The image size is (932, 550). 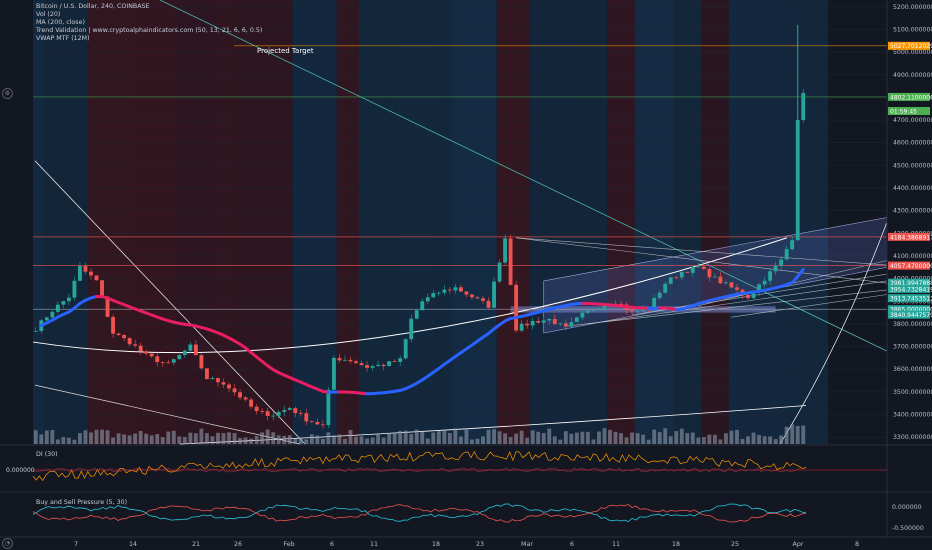 What do you see at coordinates (912, 392) in the screenshot?
I see `price-tick-label: 3500.0000000` at bounding box center [912, 392].